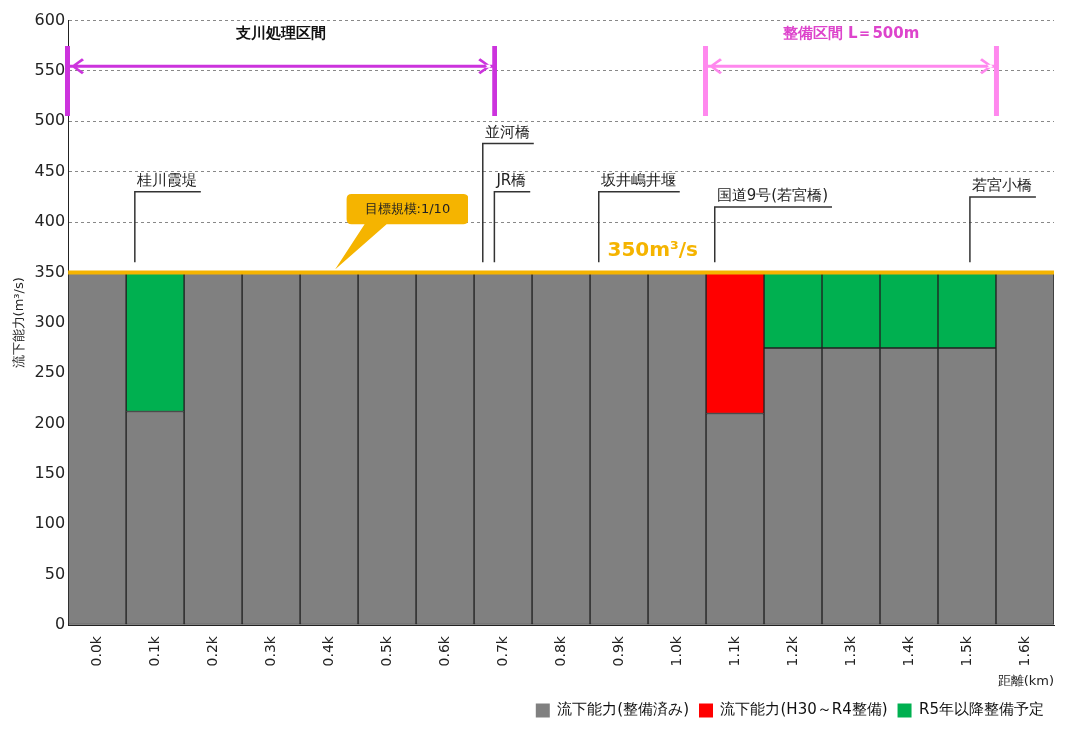 Image resolution: width=1066 pixels, height=735 pixels. I want to click on x-tick-label: 1.5k, so click(965, 651).